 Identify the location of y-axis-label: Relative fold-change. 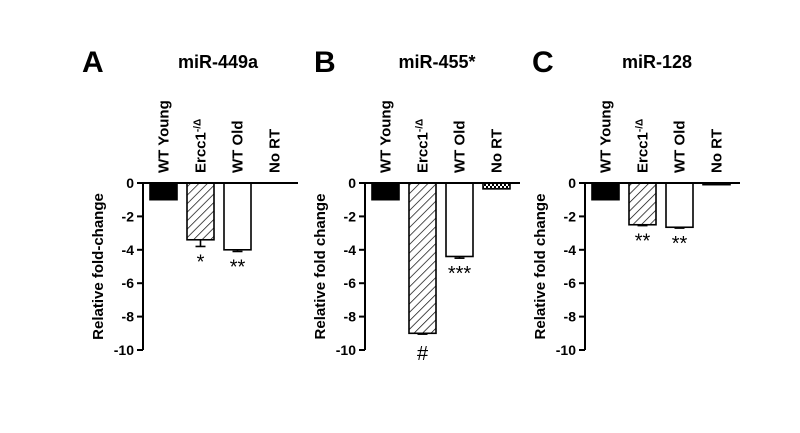
(98, 266).